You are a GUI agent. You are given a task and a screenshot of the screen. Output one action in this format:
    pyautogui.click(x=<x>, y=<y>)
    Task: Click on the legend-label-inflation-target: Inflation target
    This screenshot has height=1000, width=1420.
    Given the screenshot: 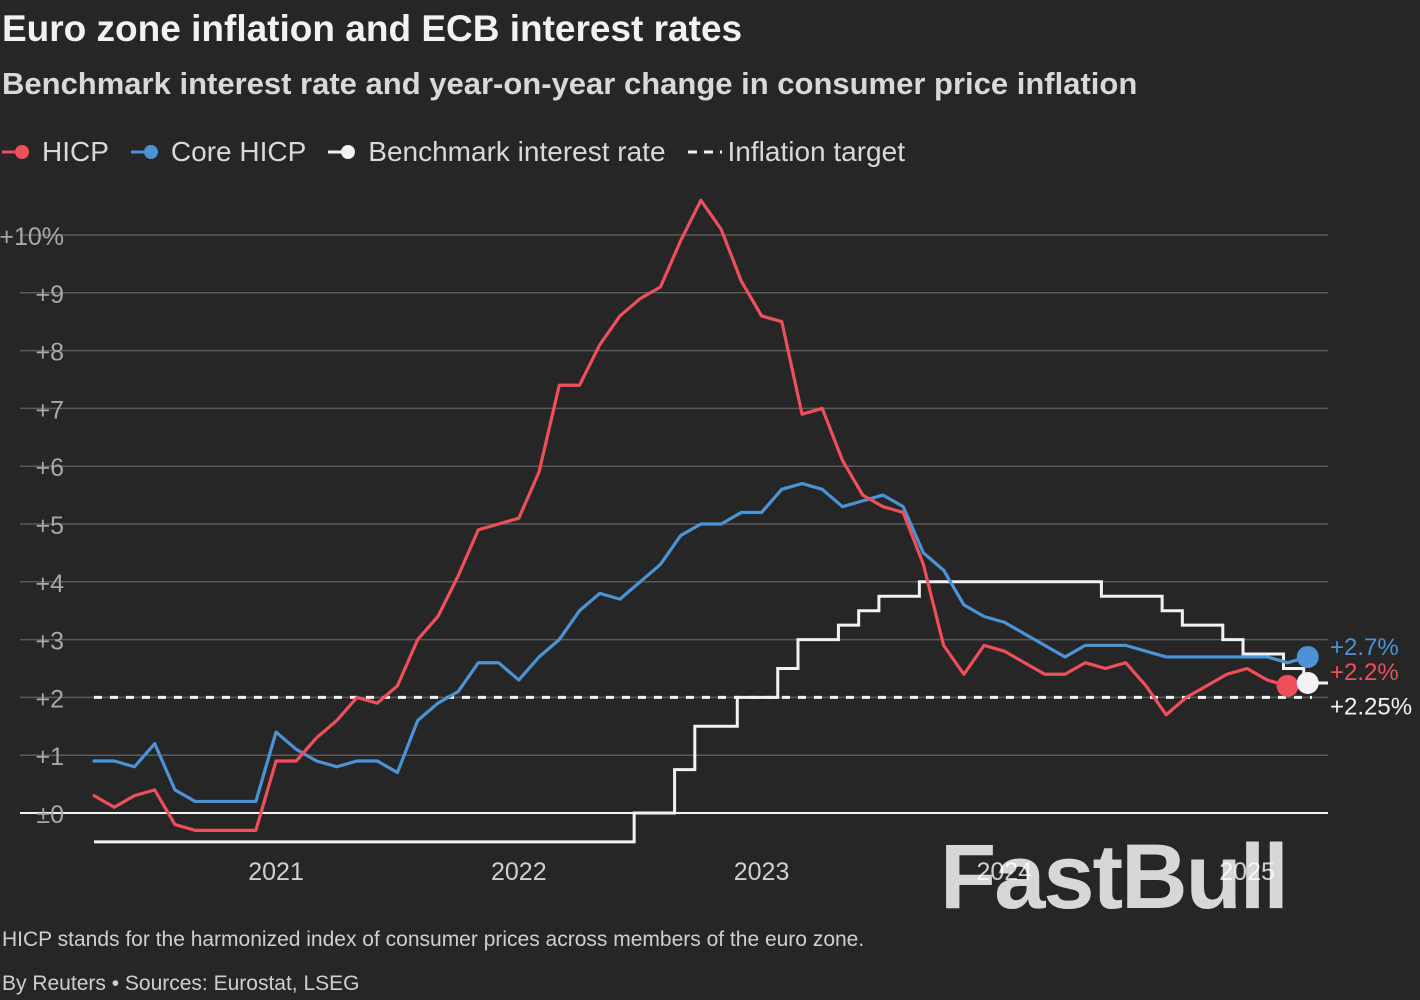 What is the action you would take?
    pyautogui.click(x=816, y=151)
    